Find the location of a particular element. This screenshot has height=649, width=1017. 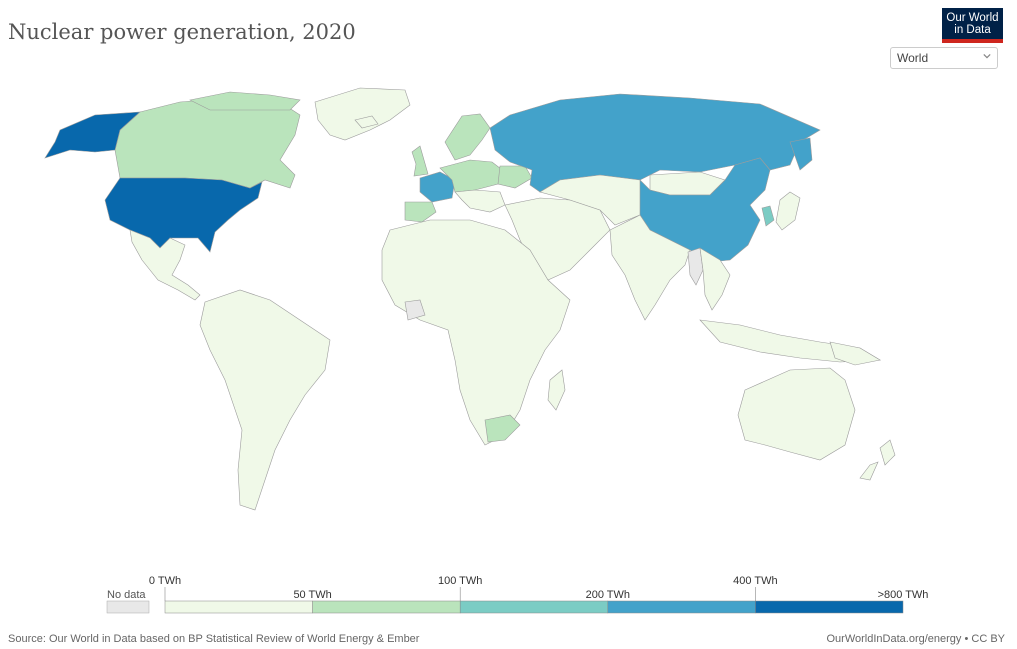

no-data-label: No data is located at coordinates (126, 595).